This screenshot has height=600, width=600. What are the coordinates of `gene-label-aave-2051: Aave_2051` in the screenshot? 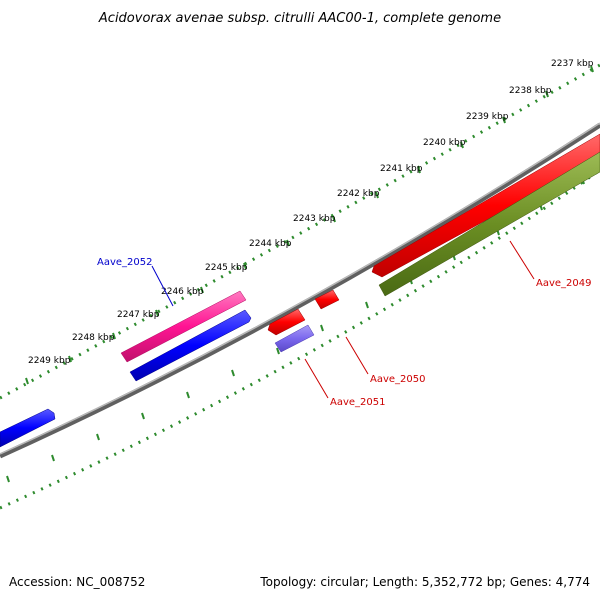 It's located at (358, 402).